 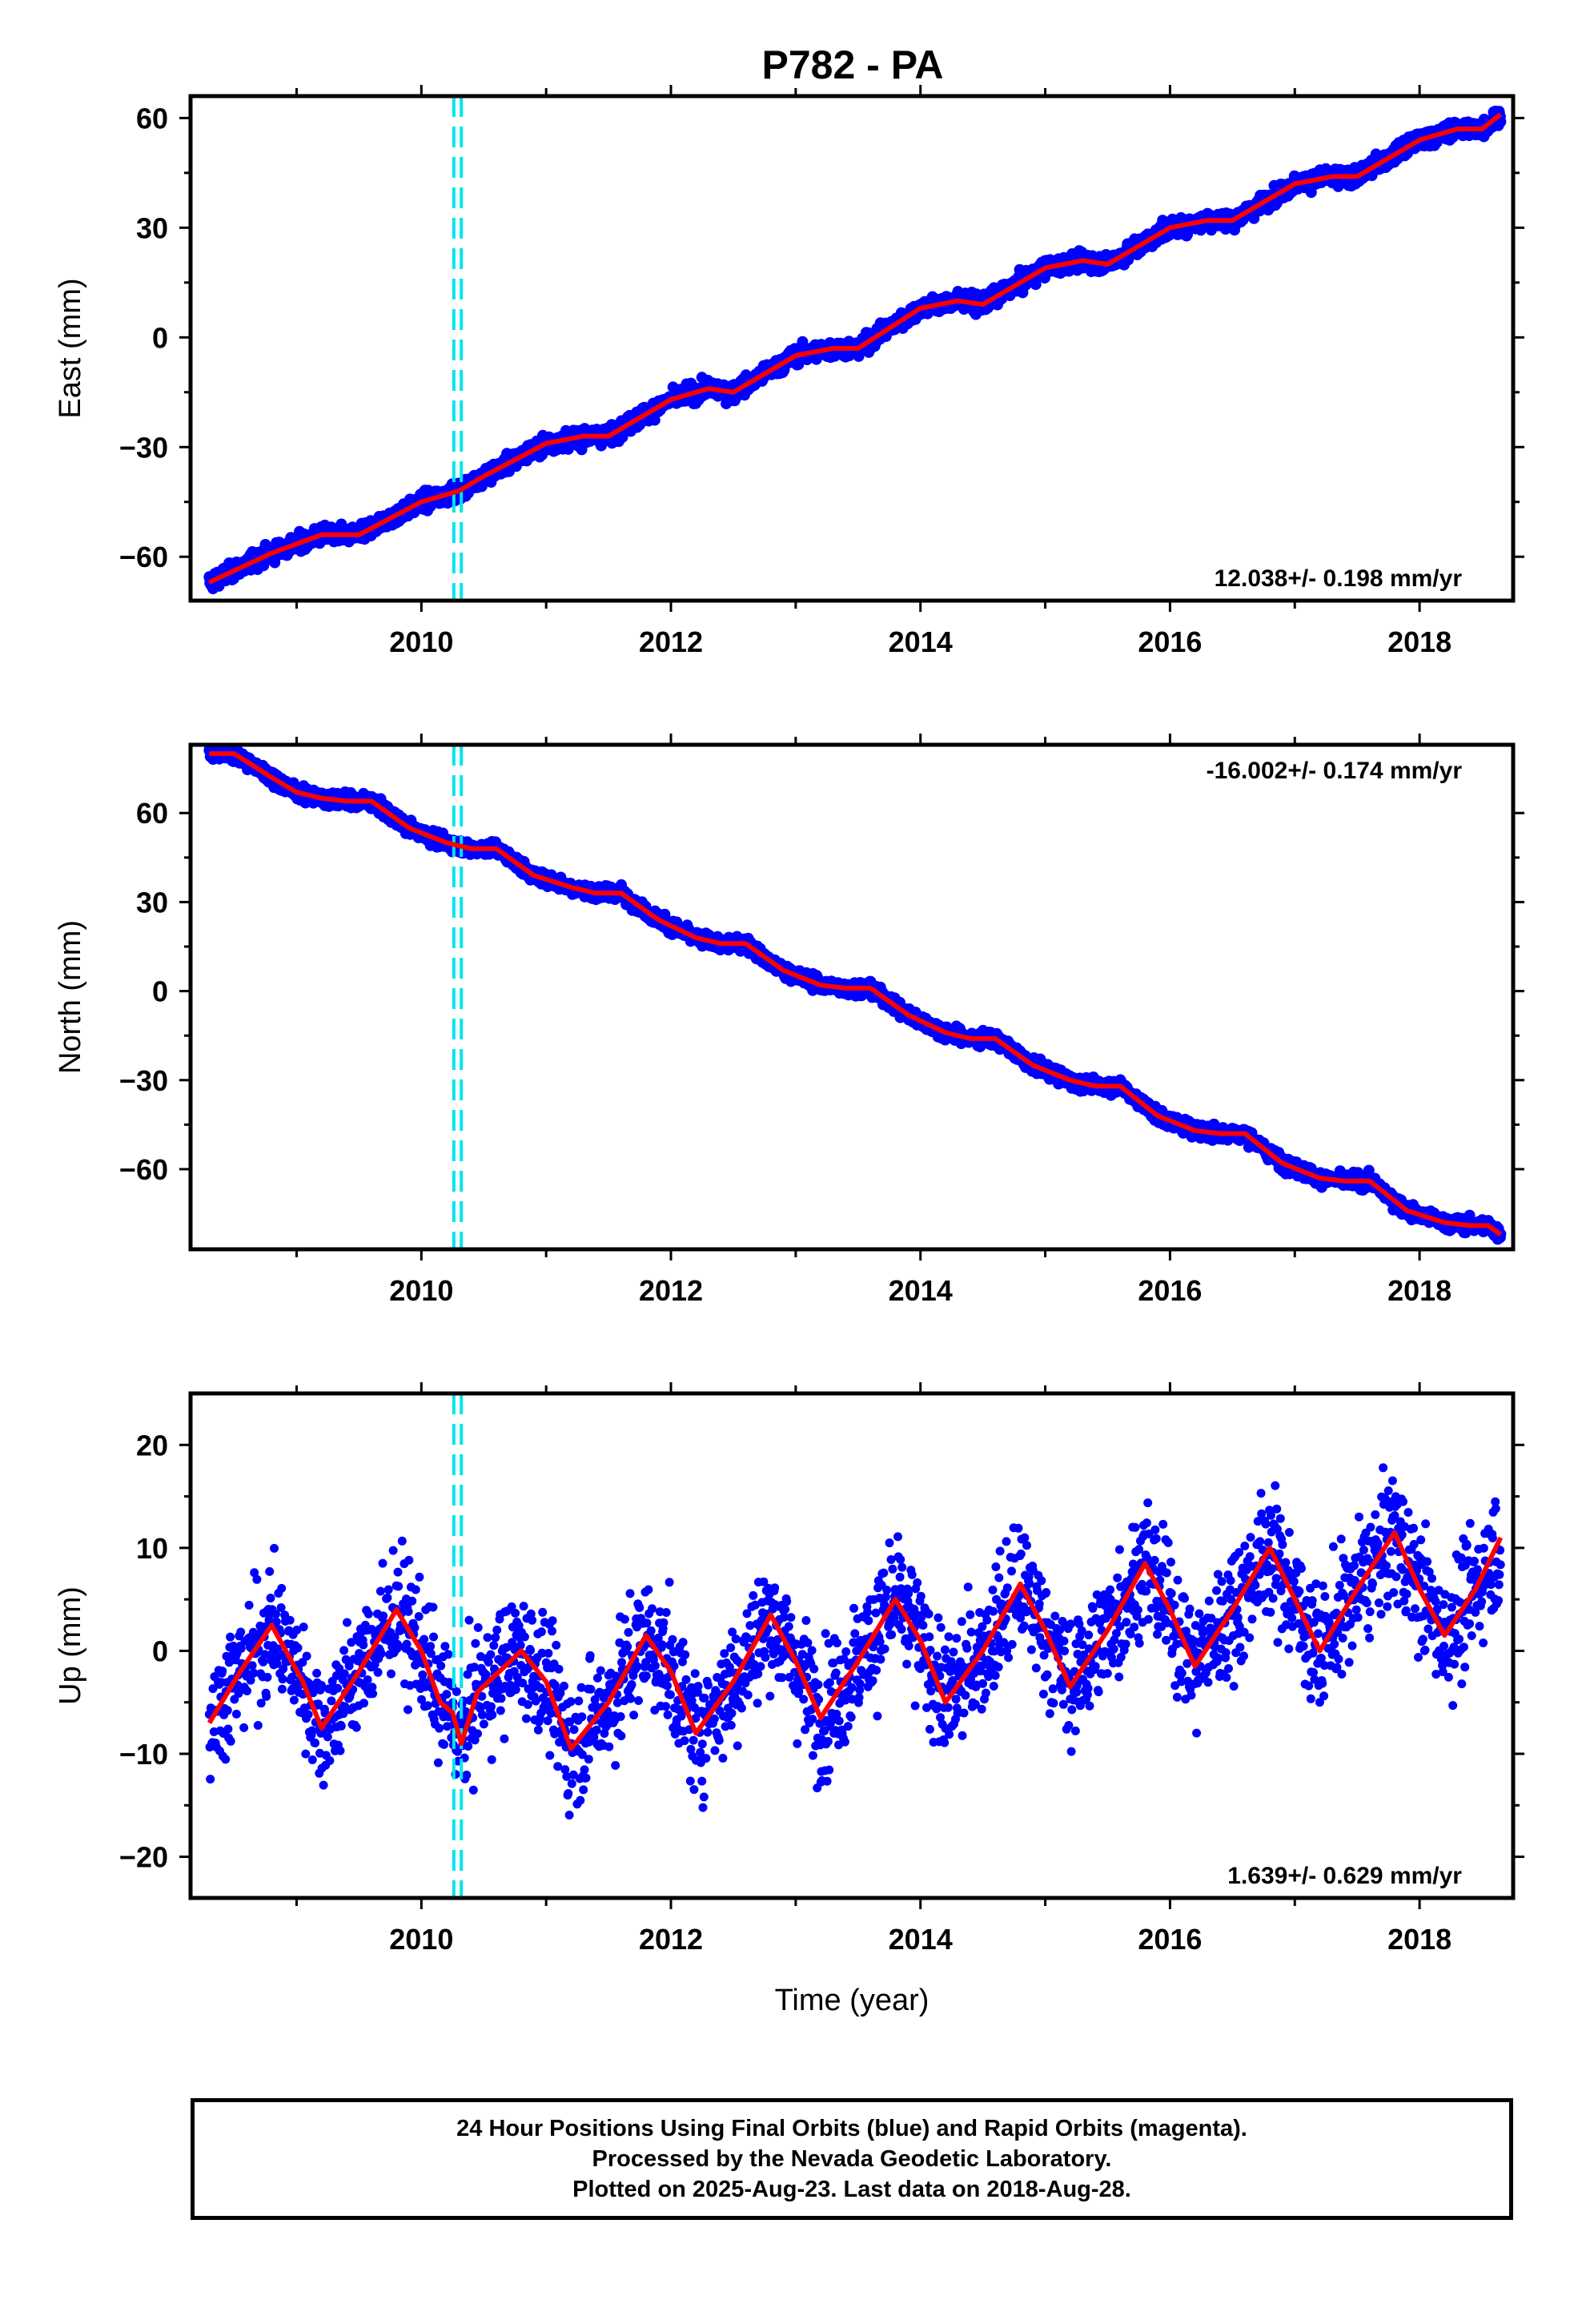 I want to click on east-y-tick-label: 30, so click(x=152, y=228).